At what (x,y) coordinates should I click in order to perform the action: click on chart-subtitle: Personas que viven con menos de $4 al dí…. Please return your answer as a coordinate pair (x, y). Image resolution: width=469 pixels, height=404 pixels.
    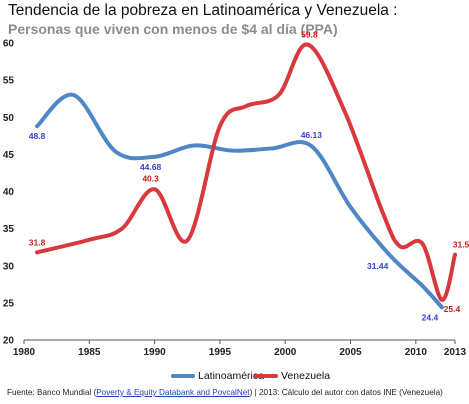
    Looking at the image, I should click on (173, 29).